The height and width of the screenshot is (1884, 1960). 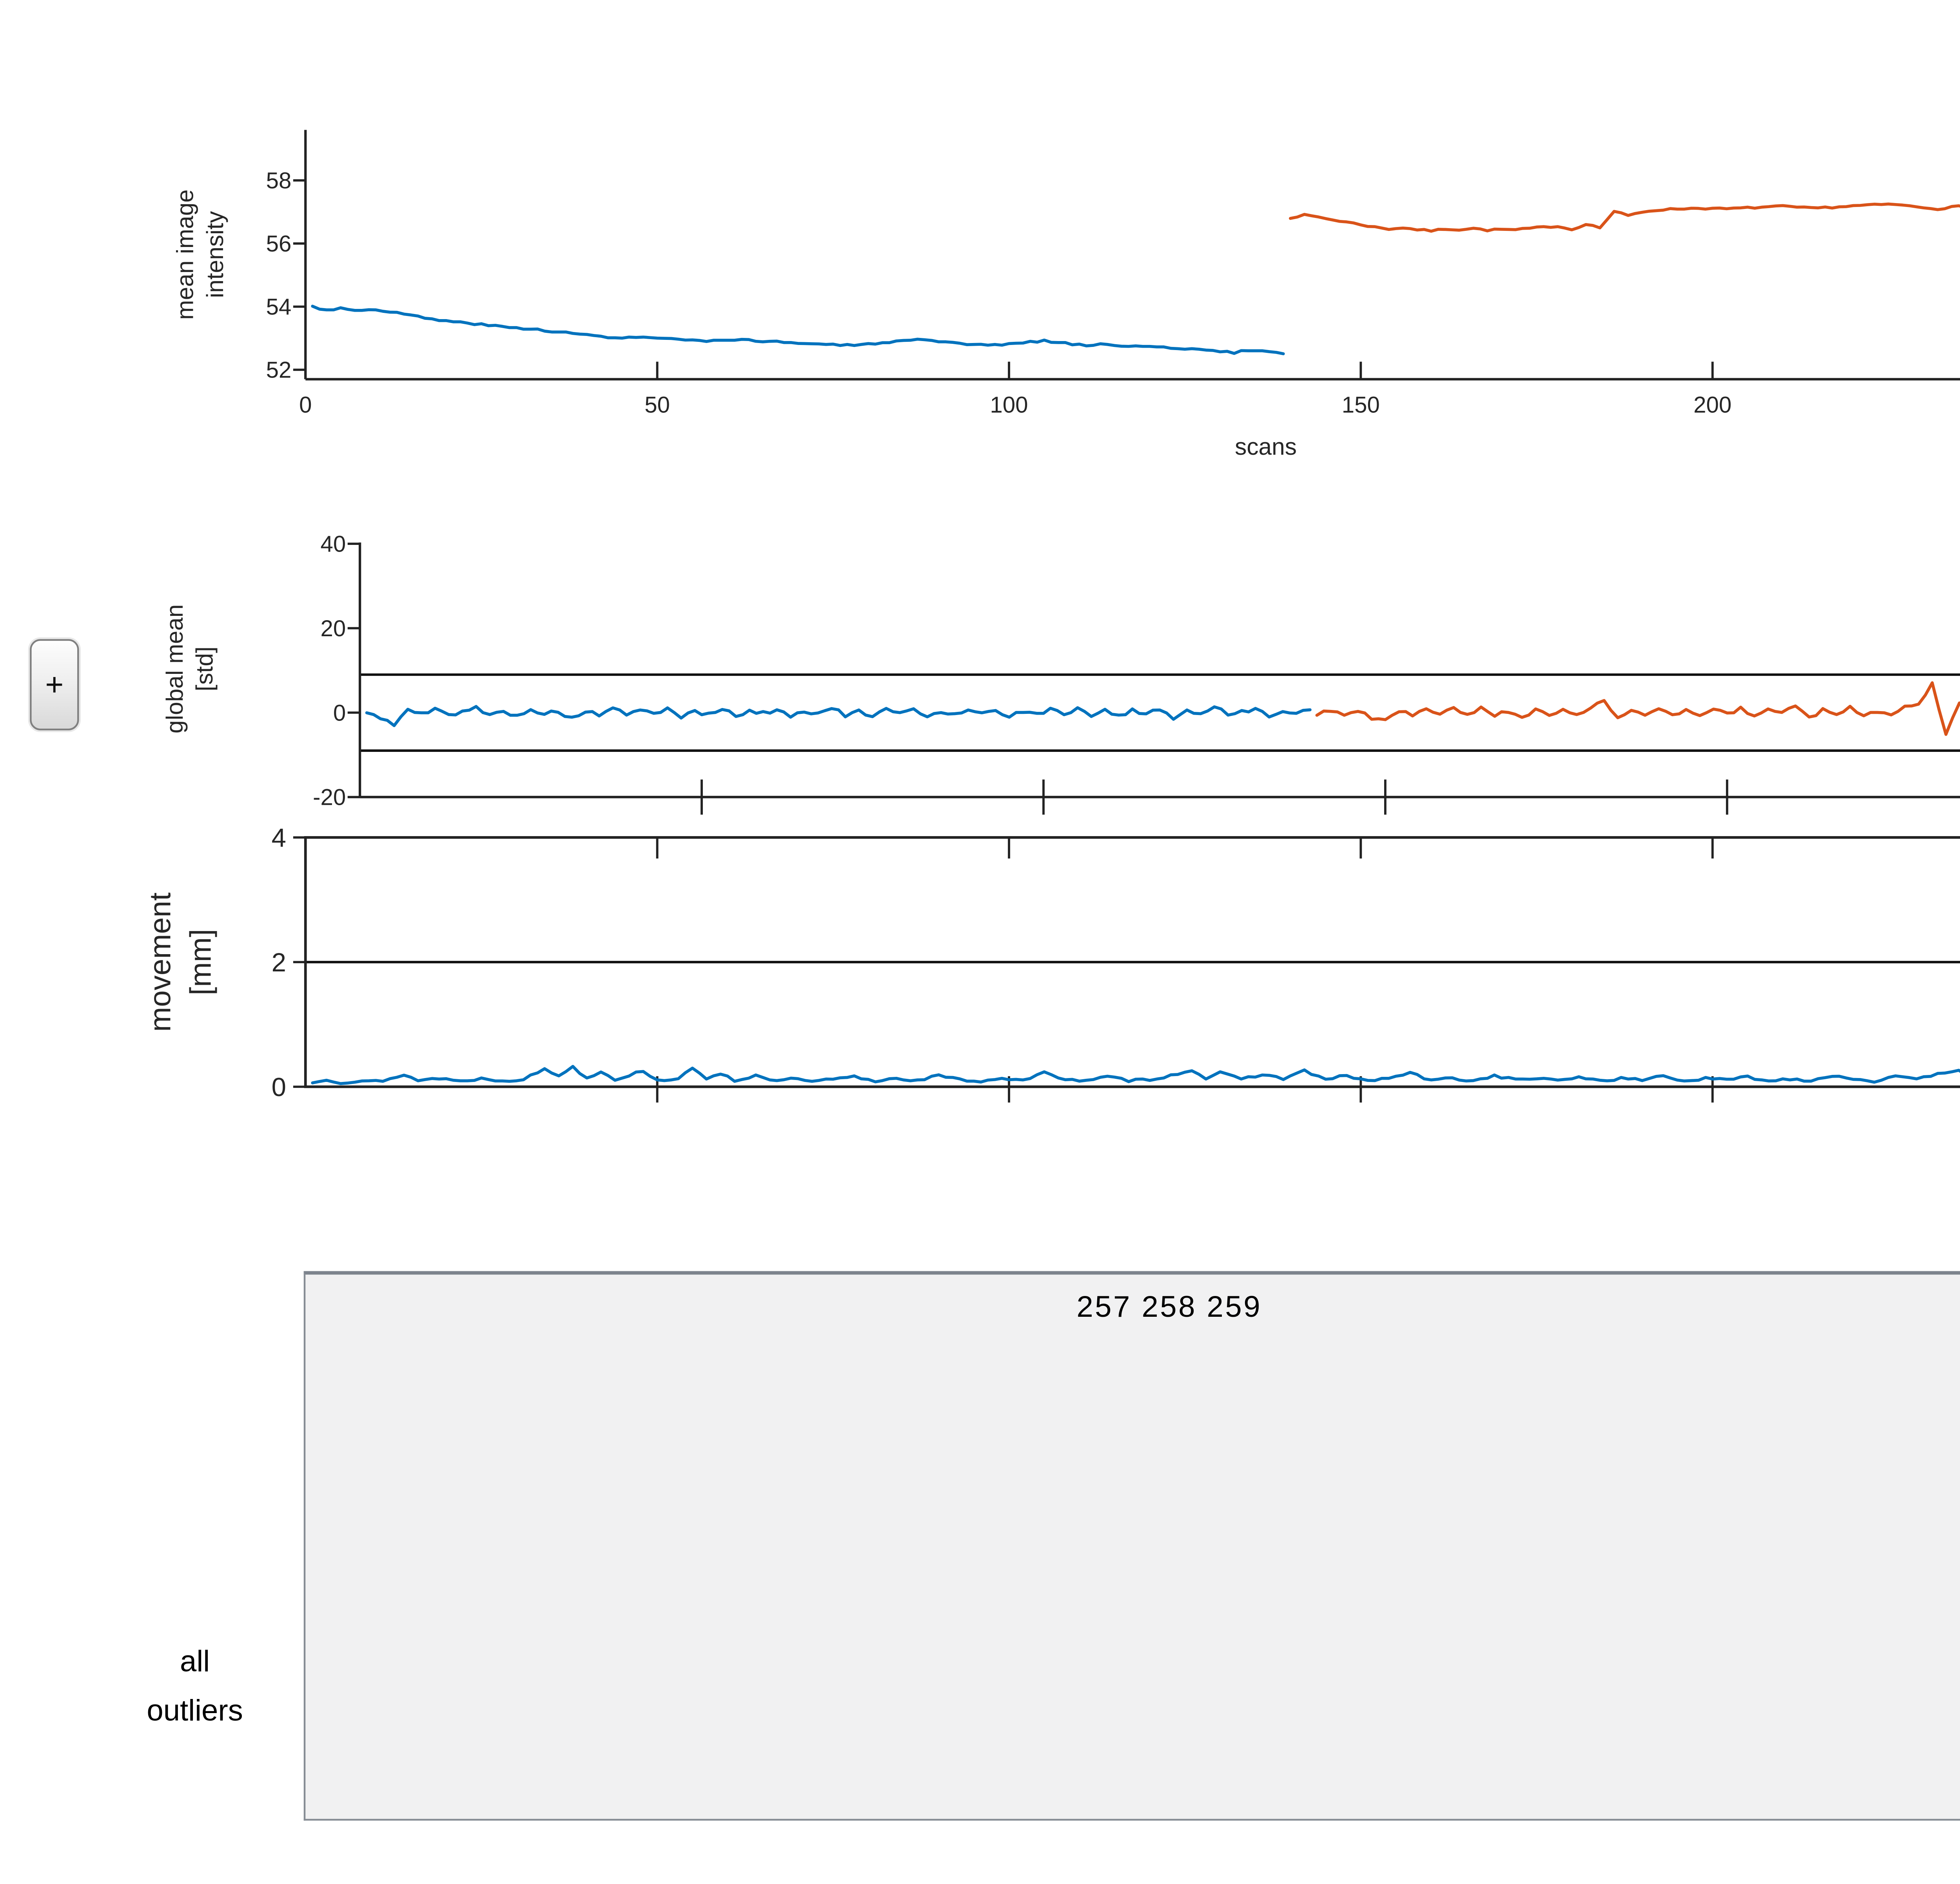 I want to click on y-axis-label: [std], so click(x=204, y=668).